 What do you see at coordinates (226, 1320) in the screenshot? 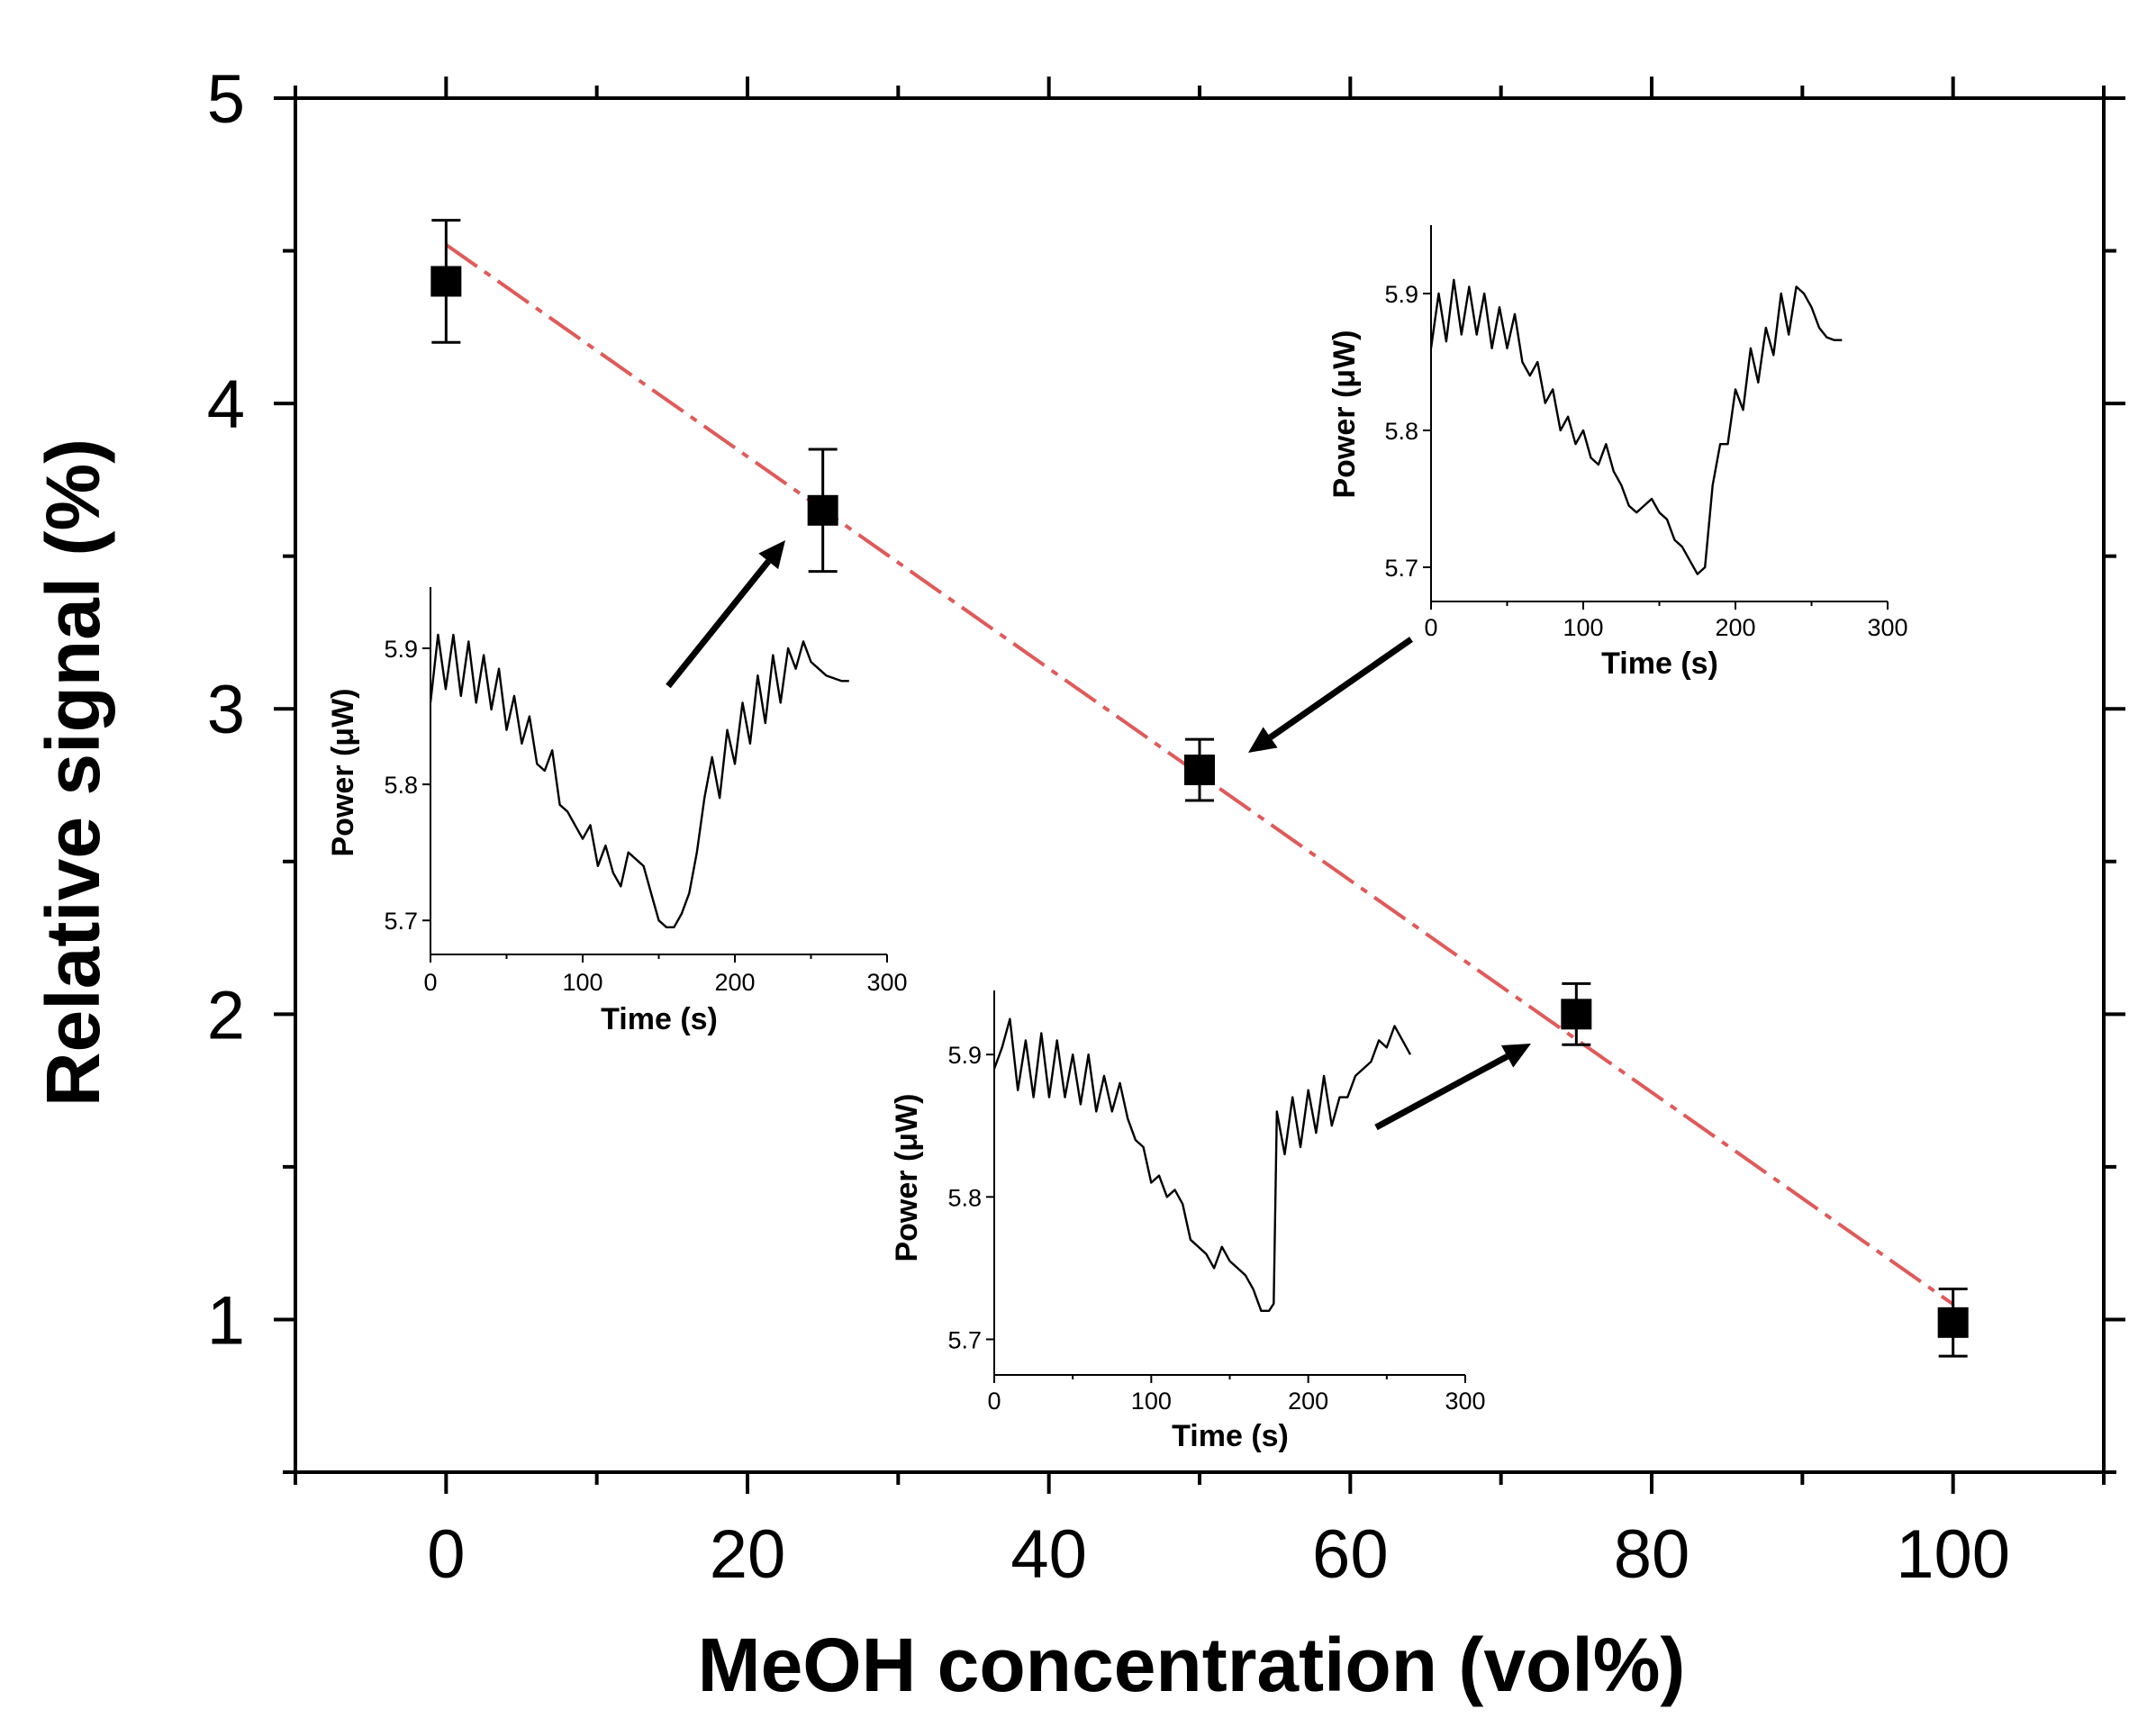
I see `y-tick-label: 1` at bounding box center [226, 1320].